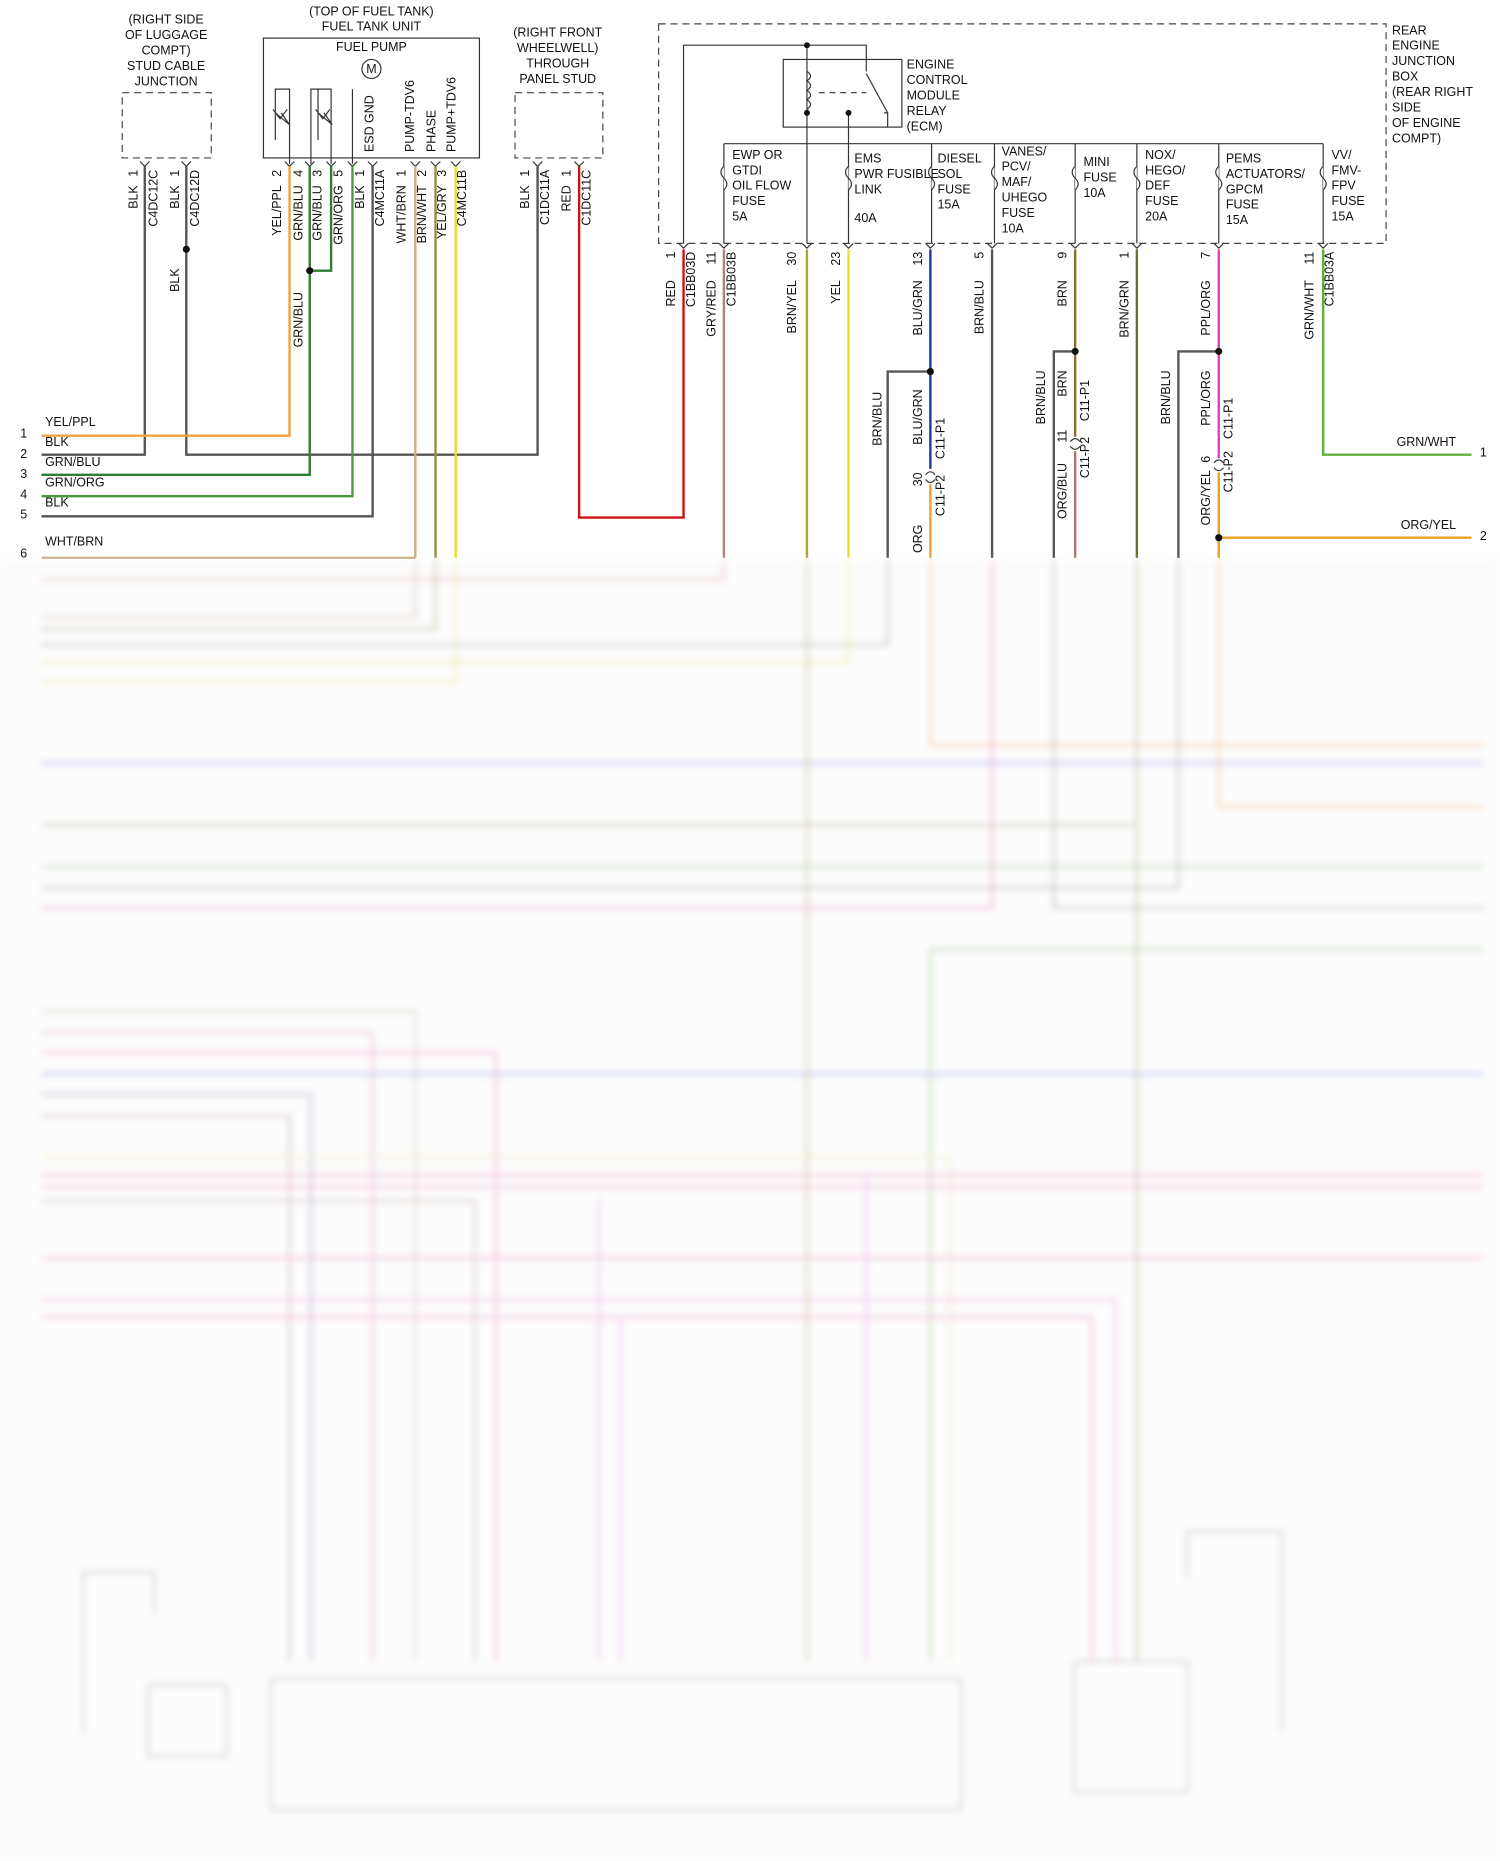  What do you see at coordinates (931, 65) in the screenshot?
I see `relay-label: ENGINE` at bounding box center [931, 65].